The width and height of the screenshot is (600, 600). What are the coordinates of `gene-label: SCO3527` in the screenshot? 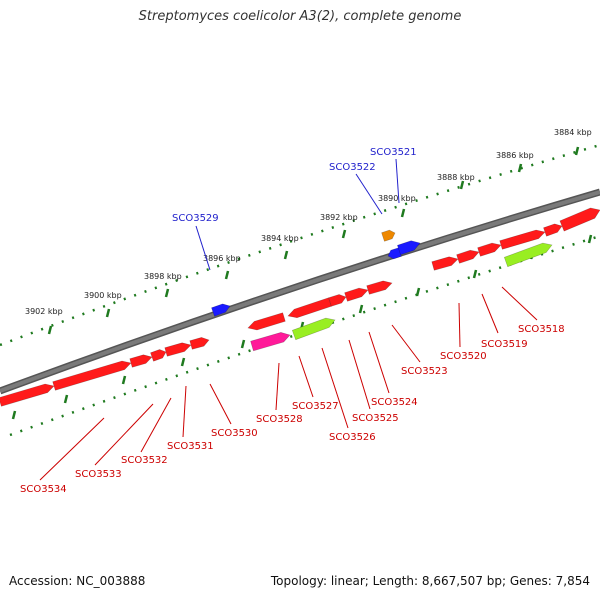 It's located at (315, 406).